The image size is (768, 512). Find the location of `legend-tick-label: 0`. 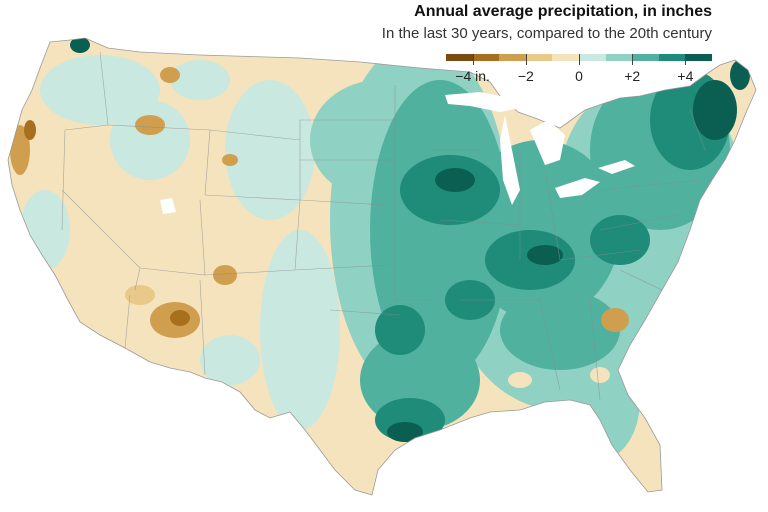

legend-tick-label: 0 is located at coordinates (579, 76).